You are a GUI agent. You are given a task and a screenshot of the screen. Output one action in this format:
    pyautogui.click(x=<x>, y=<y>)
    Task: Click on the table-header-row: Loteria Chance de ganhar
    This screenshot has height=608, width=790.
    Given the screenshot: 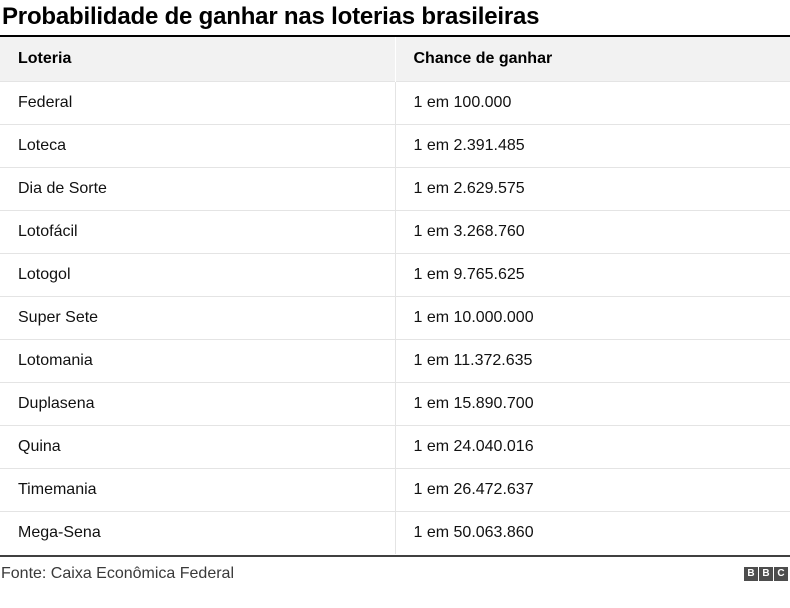 What is the action you would take?
    pyautogui.click(x=395, y=58)
    